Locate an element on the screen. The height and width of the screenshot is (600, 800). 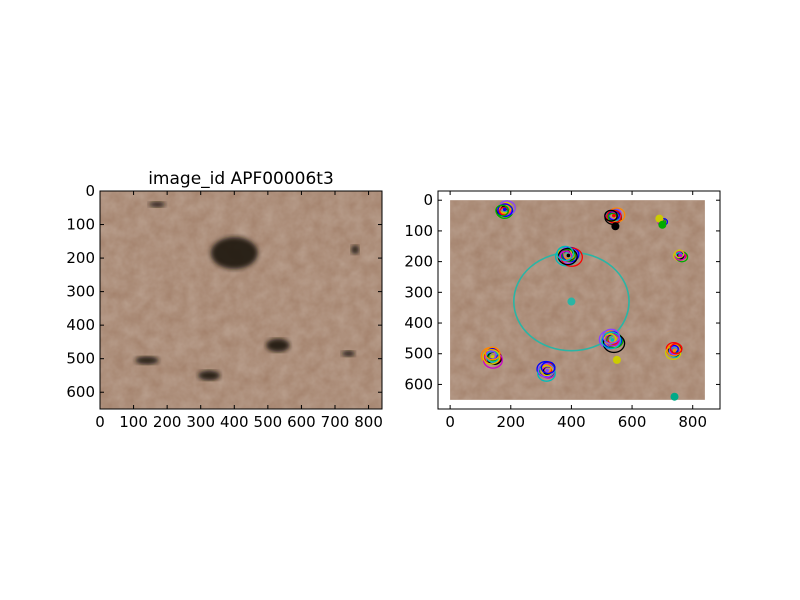
terrain-image-annotated is located at coordinates (577, 300).